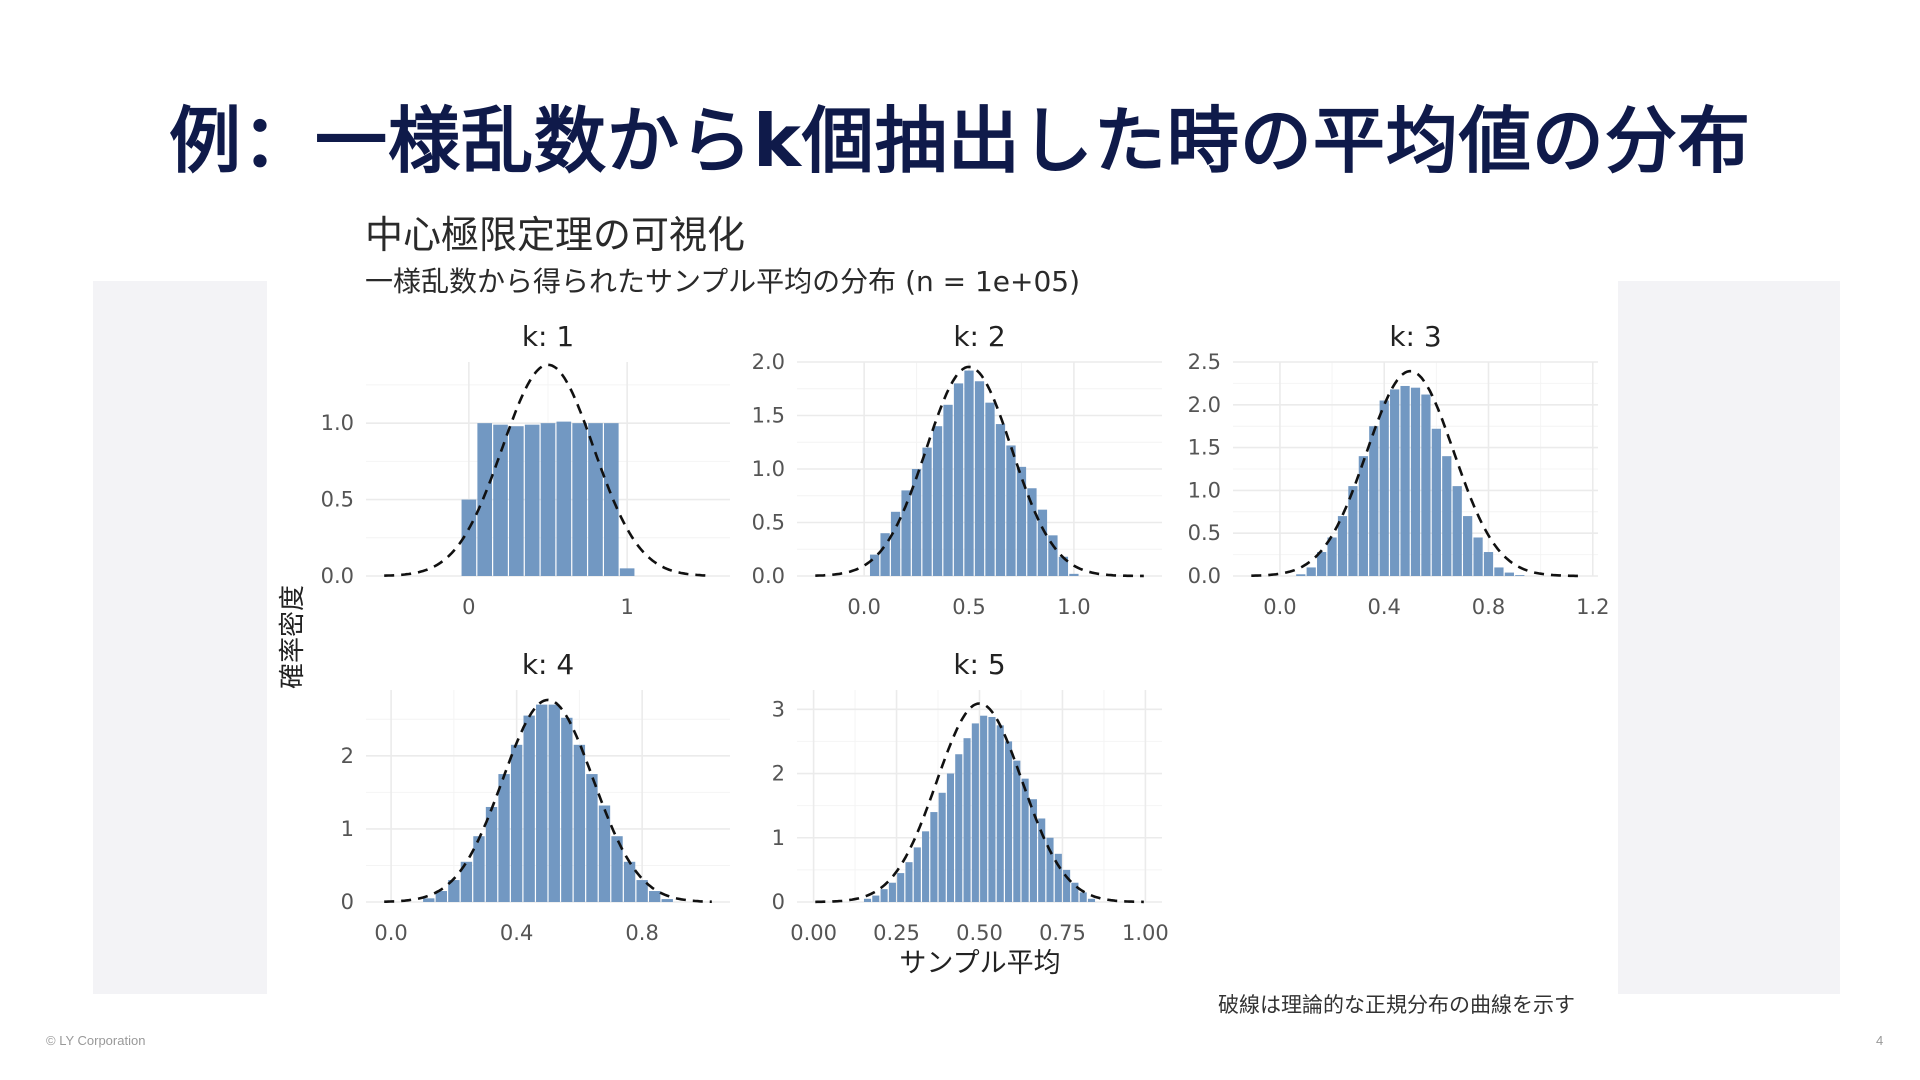 The image size is (1920, 1080). Describe the element at coordinates (1145, 933) in the screenshot. I see `x-tick-label: 1.00` at that location.